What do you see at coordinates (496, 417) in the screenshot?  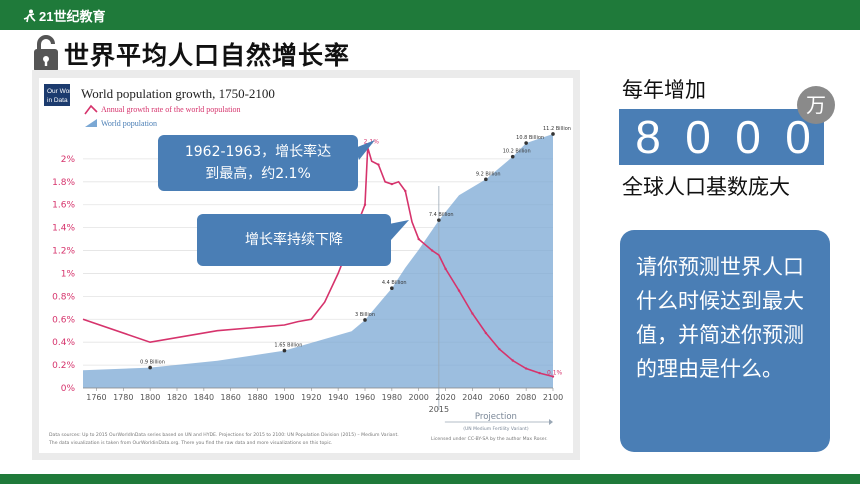 I see `projection-label: Projection` at bounding box center [496, 417].